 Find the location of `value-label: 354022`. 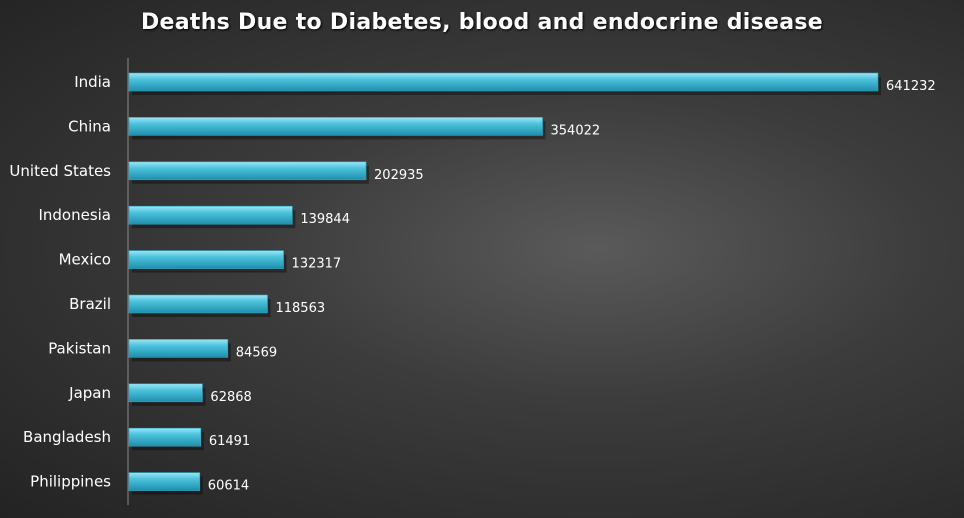

value-label: 354022 is located at coordinates (576, 130).